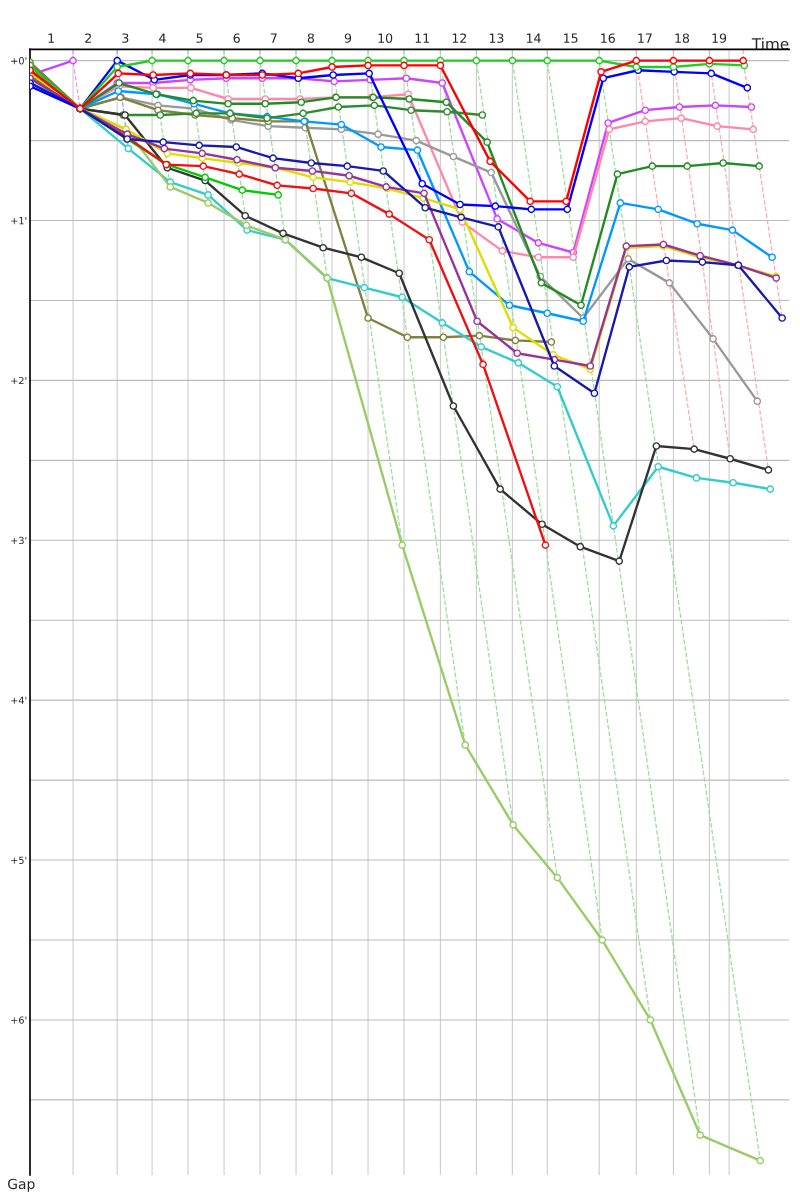  I want to click on x-tick-label: 12, so click(459, 38).